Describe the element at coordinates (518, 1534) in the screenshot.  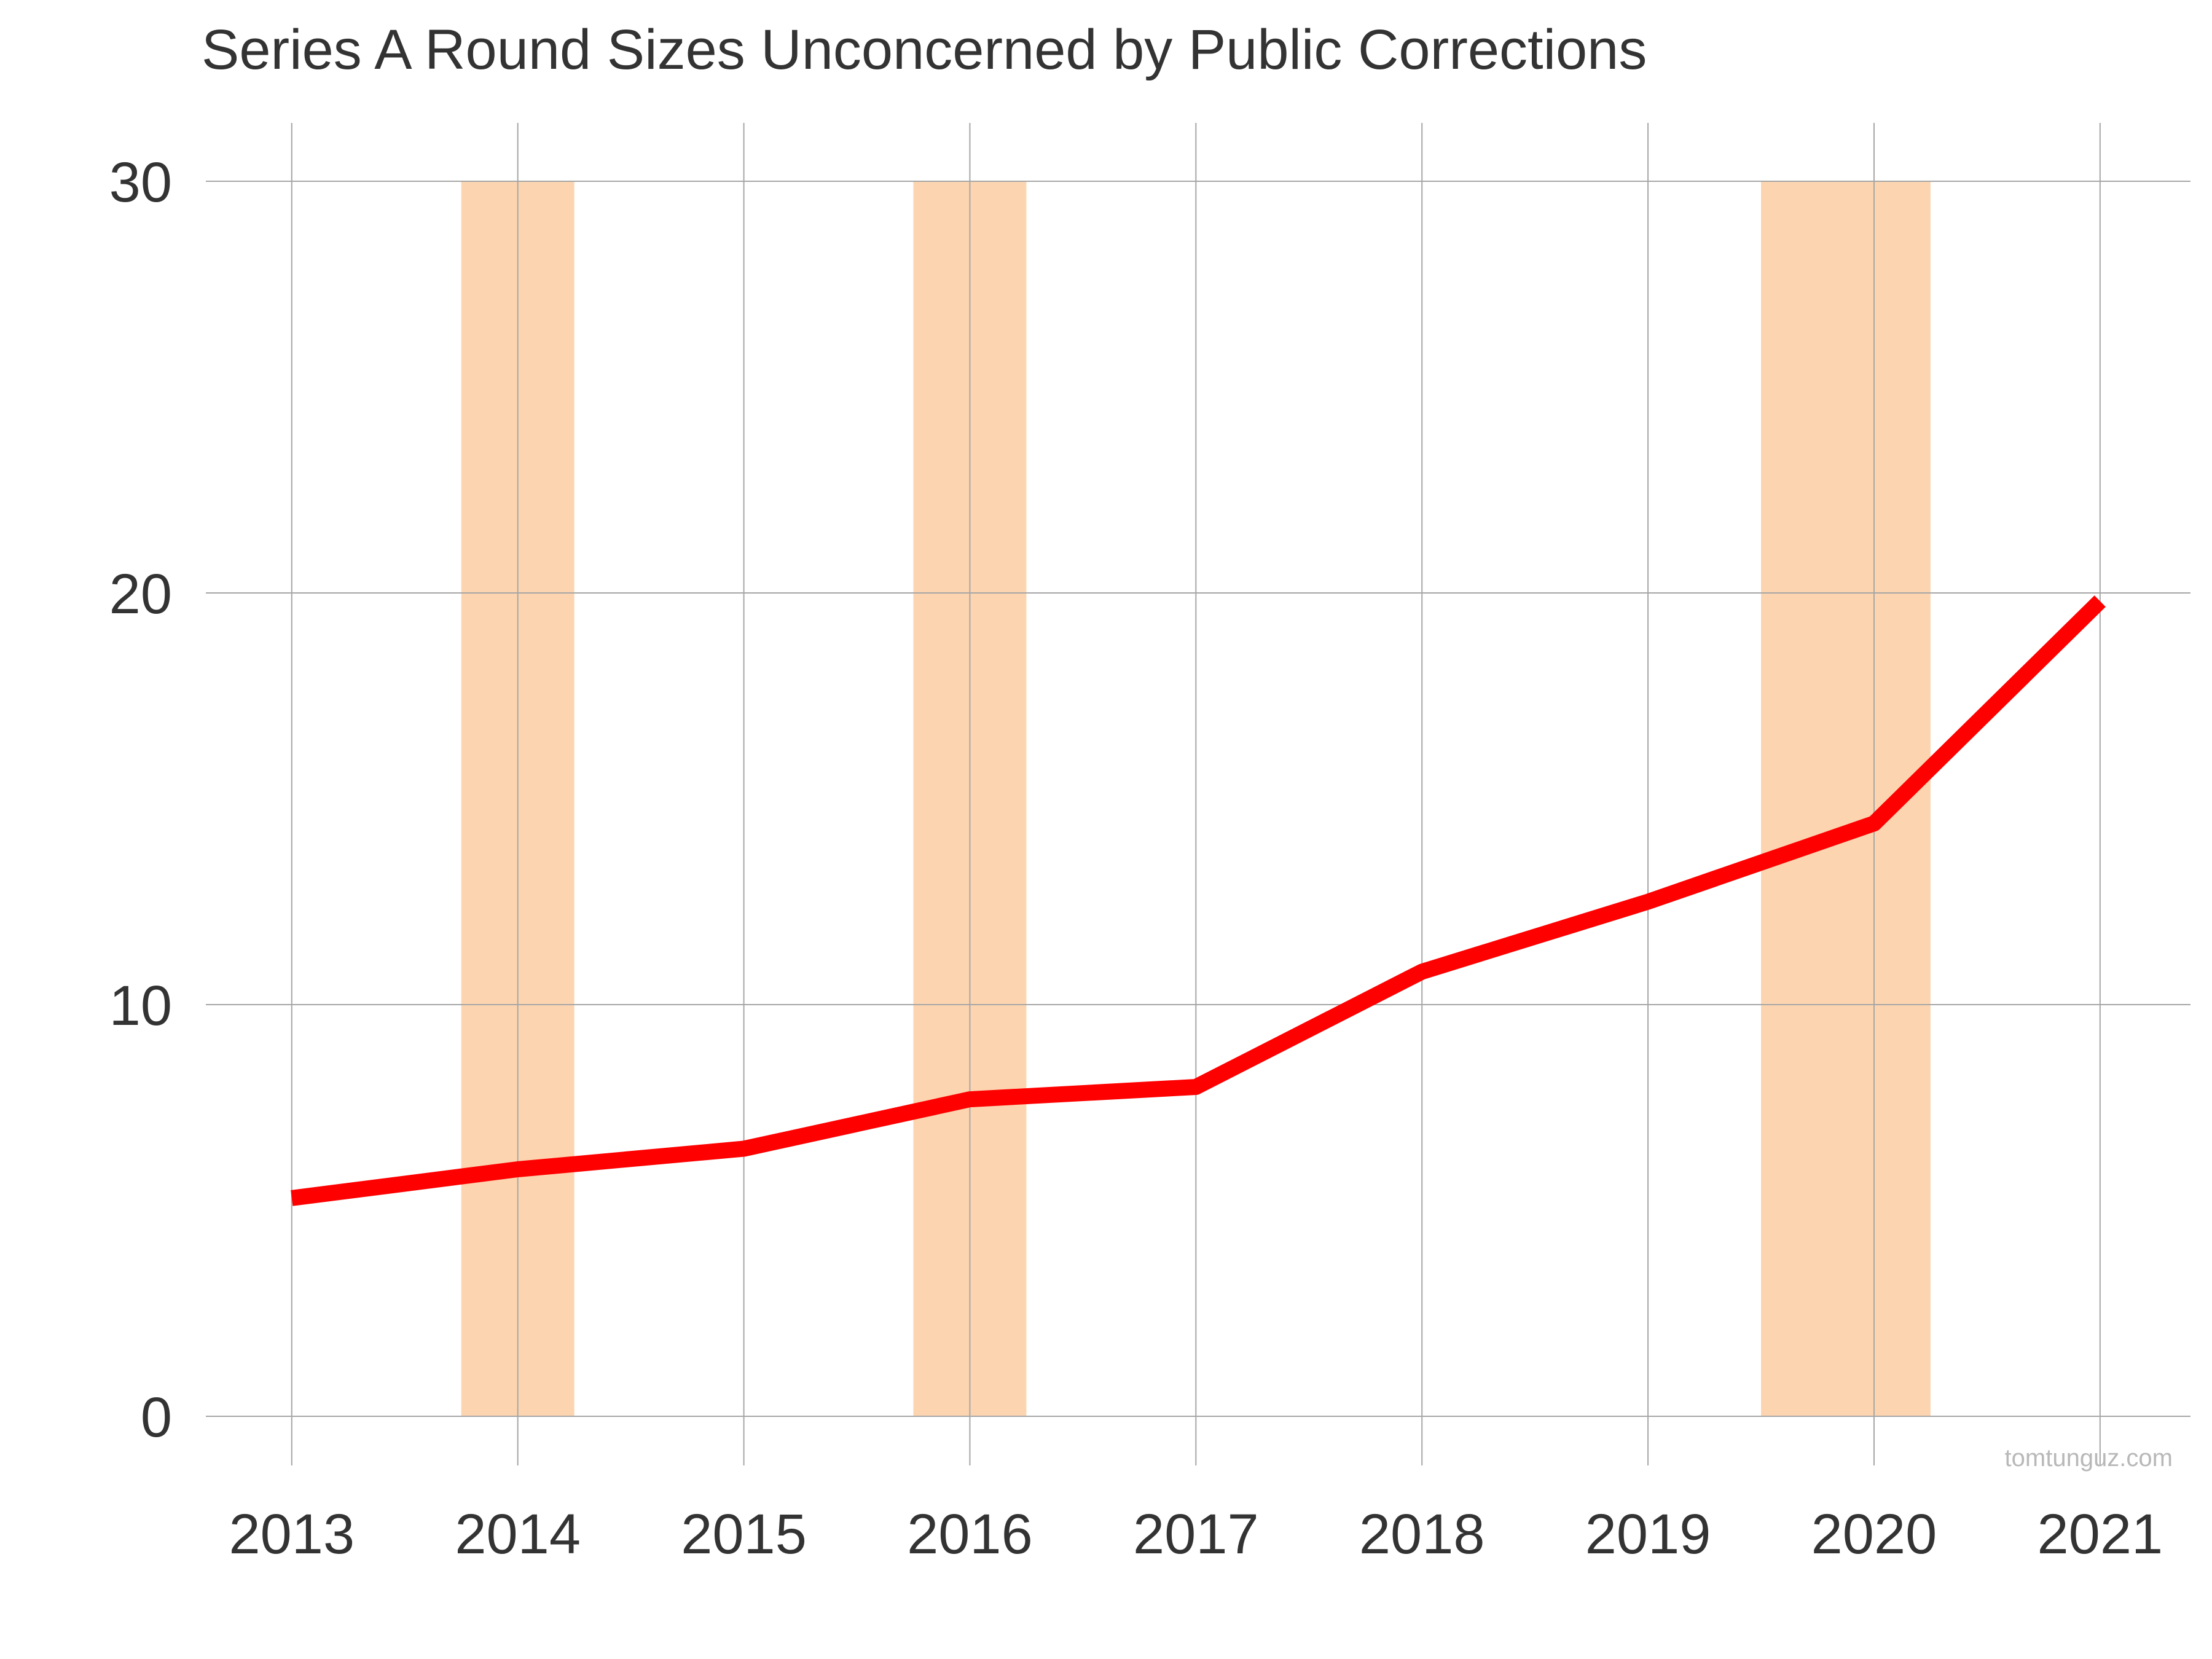
I see `x-tick-label-2014: 2014` at that location.